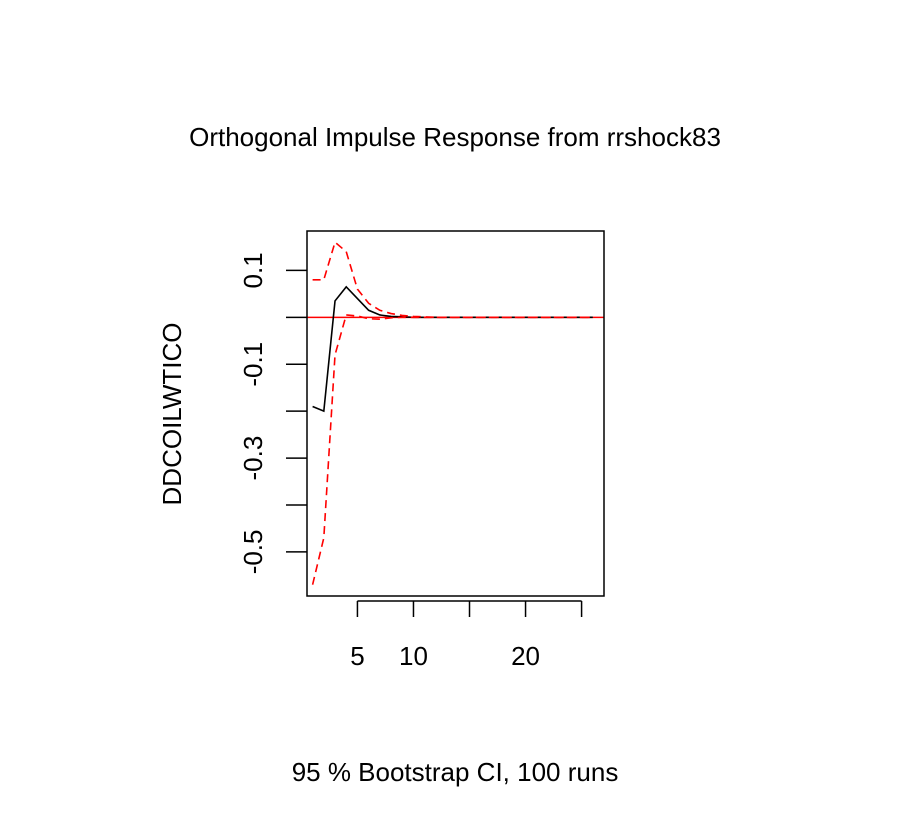 The image size is (912, 828). What do you see at coordinates (452, 279) in the screenshot?
I see `upper-ci-line` at bounding box center [452, 279].